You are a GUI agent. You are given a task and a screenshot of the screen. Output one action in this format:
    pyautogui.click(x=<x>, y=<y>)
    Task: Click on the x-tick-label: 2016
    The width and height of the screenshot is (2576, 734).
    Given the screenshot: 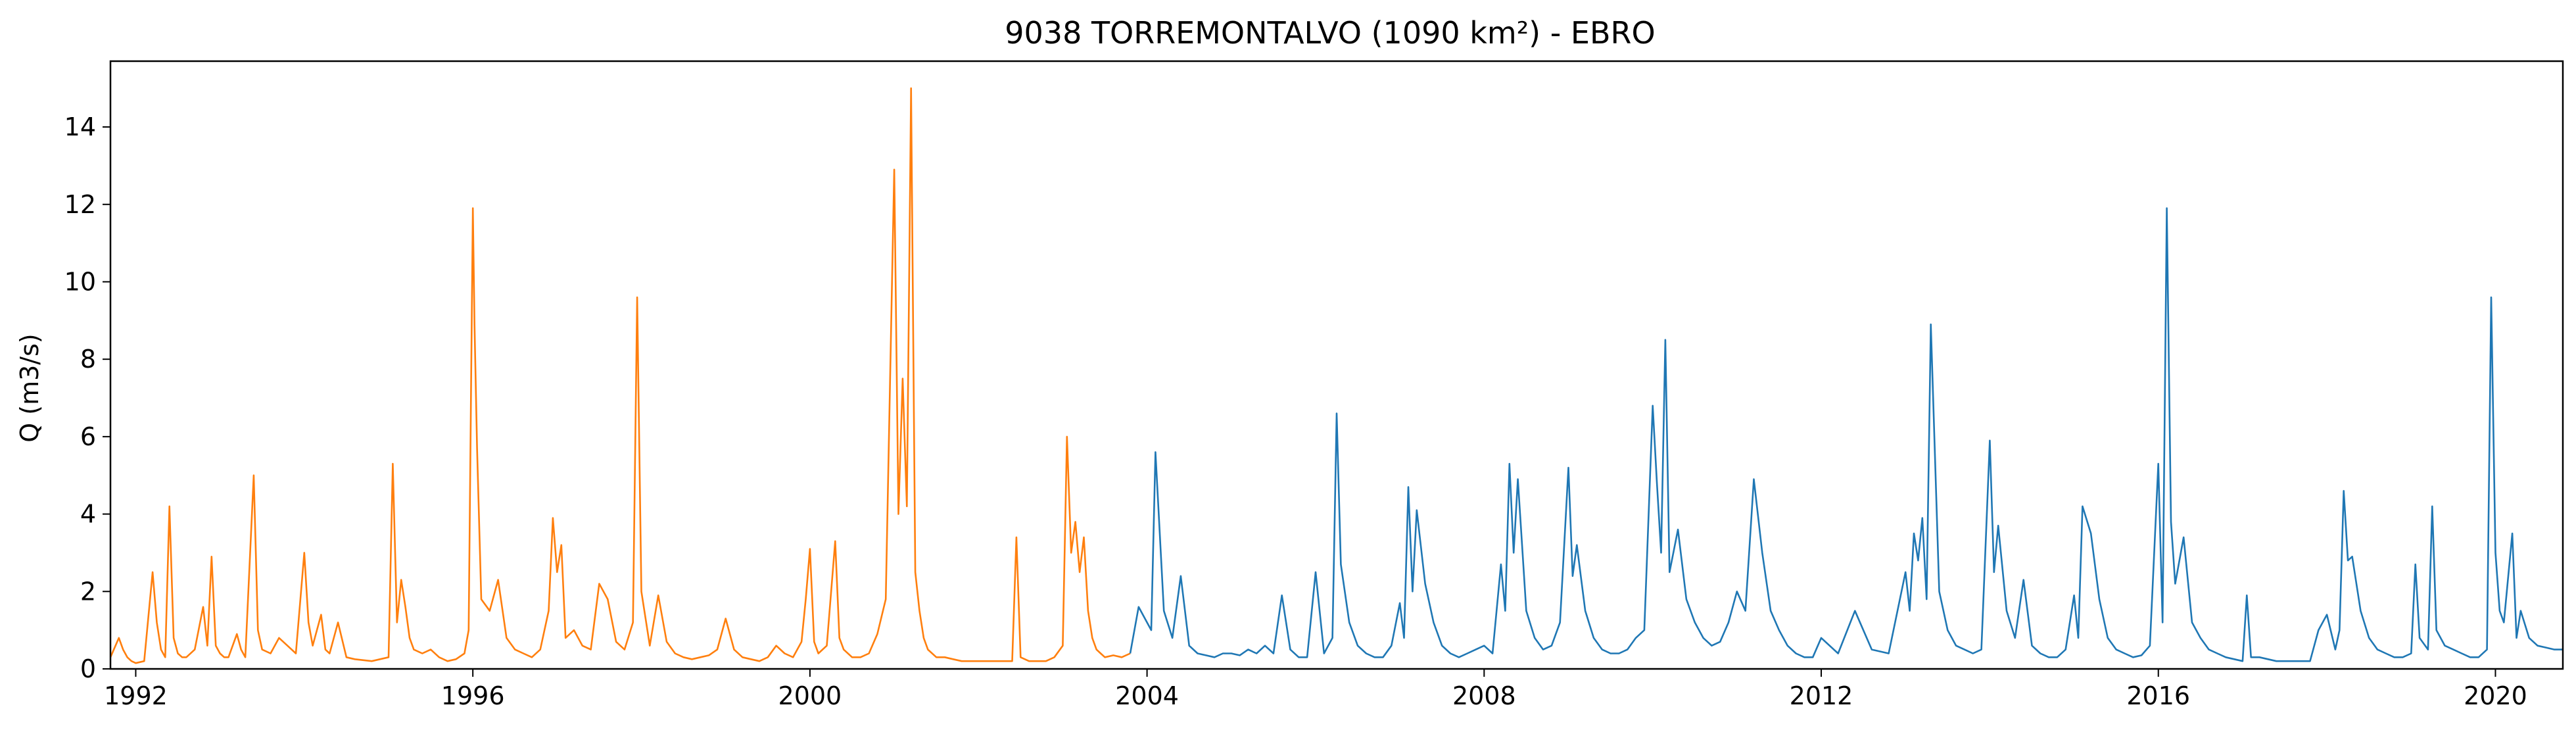 What is the action you would take?
    pyautogui.click(x=2158, y=695)
    